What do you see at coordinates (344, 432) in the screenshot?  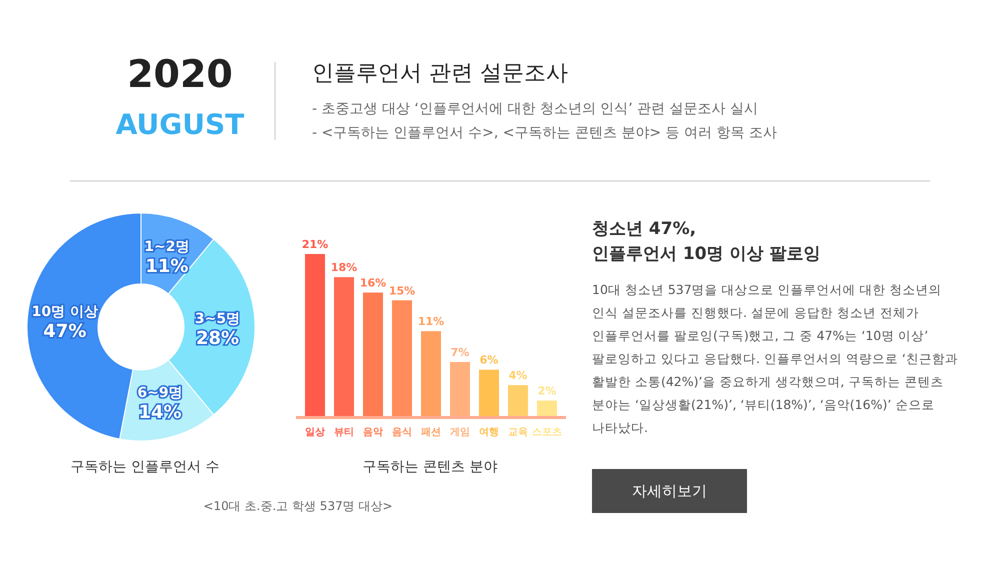 I see `x-tick-label: 뷰티` at bounding box center [344, 432].